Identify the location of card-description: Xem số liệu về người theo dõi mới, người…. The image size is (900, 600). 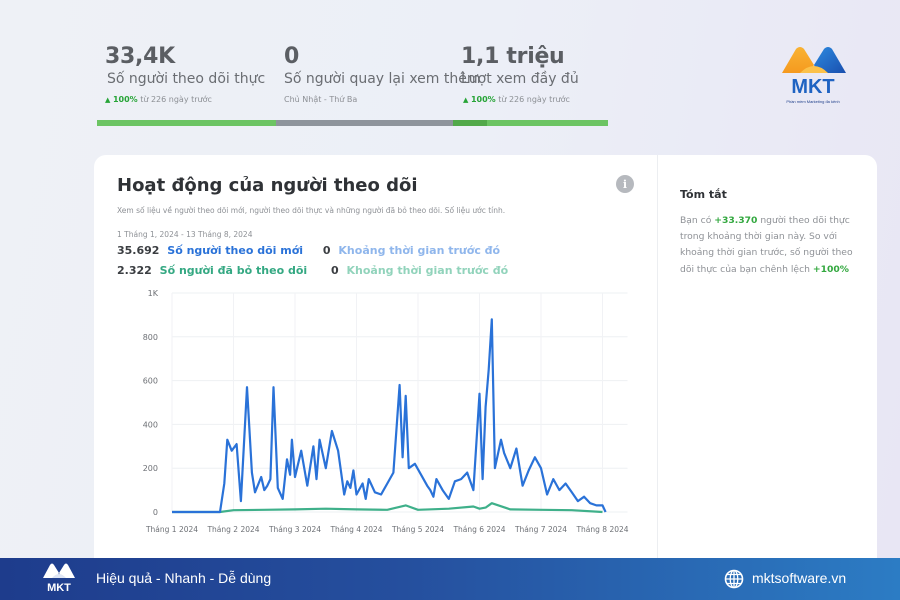
(311, 210).